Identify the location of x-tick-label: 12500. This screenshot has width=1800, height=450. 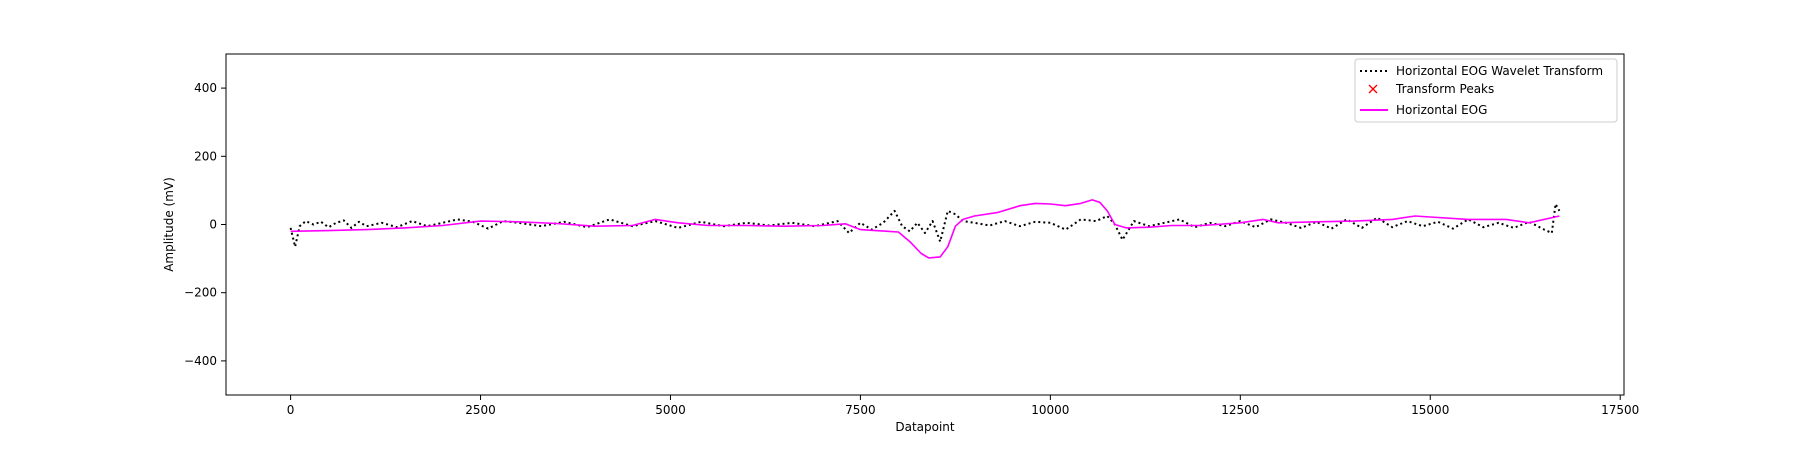
(1240, 410).